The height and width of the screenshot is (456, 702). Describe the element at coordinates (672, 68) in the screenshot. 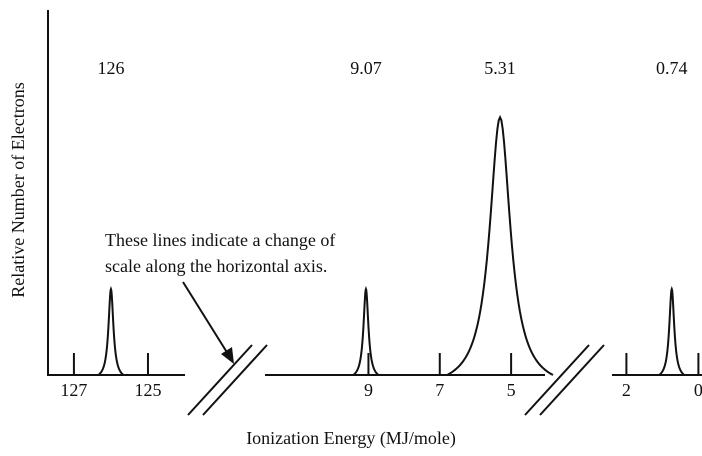

I see `peak-label: 0.74` at that location.